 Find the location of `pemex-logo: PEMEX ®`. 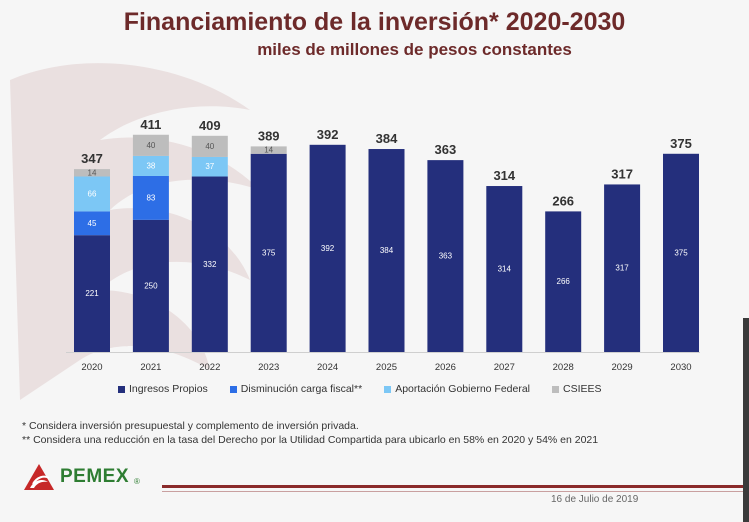

pemex-logo: PEMEX ® is located at coordinates (81, 477).